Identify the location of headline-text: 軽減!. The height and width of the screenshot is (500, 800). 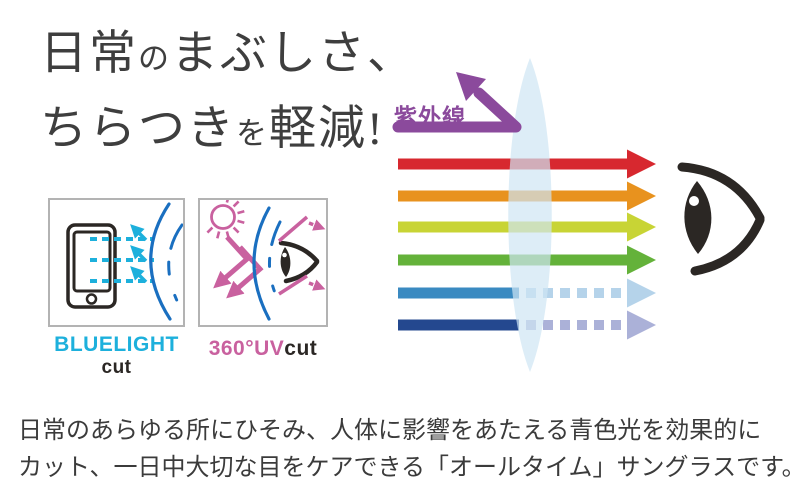
(327, 129).